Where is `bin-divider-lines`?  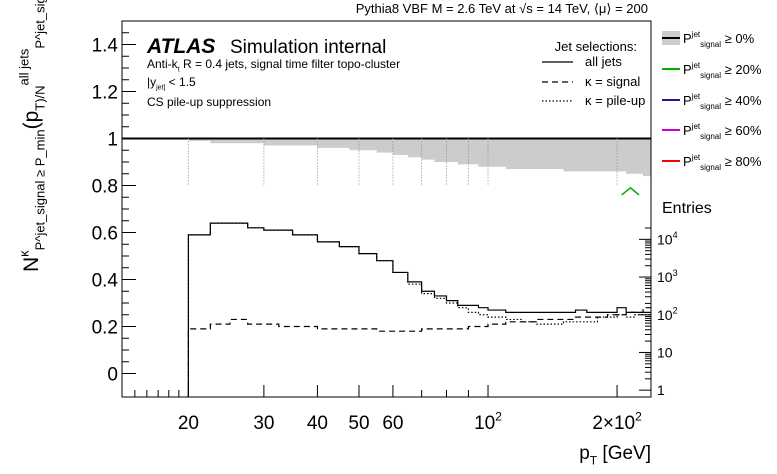 bin-divider-lines is located at coordinates (402, 162).